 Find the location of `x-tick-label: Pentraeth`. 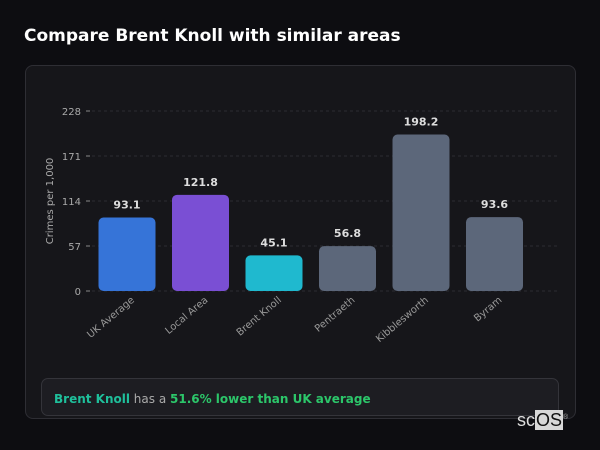

x-tick-label: Pentraeth is located at coordinates (335, 315).